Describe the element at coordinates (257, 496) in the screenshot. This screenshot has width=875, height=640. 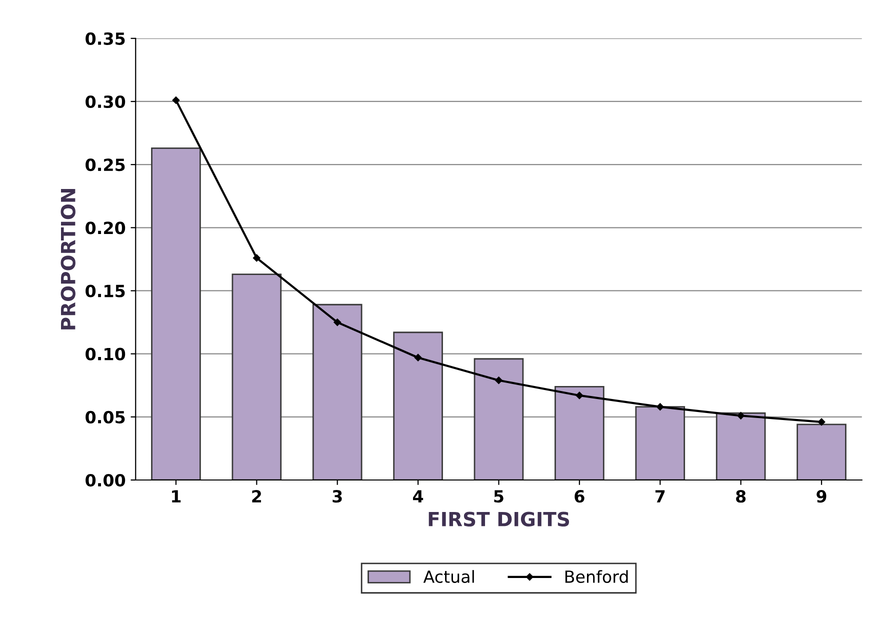
I see `x-tick-label: 2` at that location.